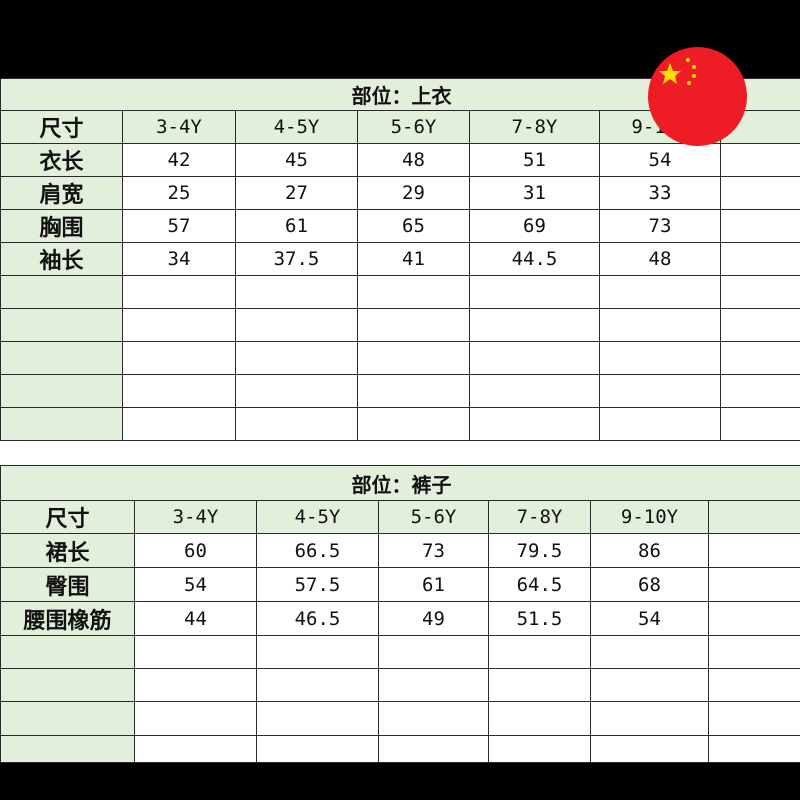  I want to click on measurement-cell: 65, so click(413, 226).